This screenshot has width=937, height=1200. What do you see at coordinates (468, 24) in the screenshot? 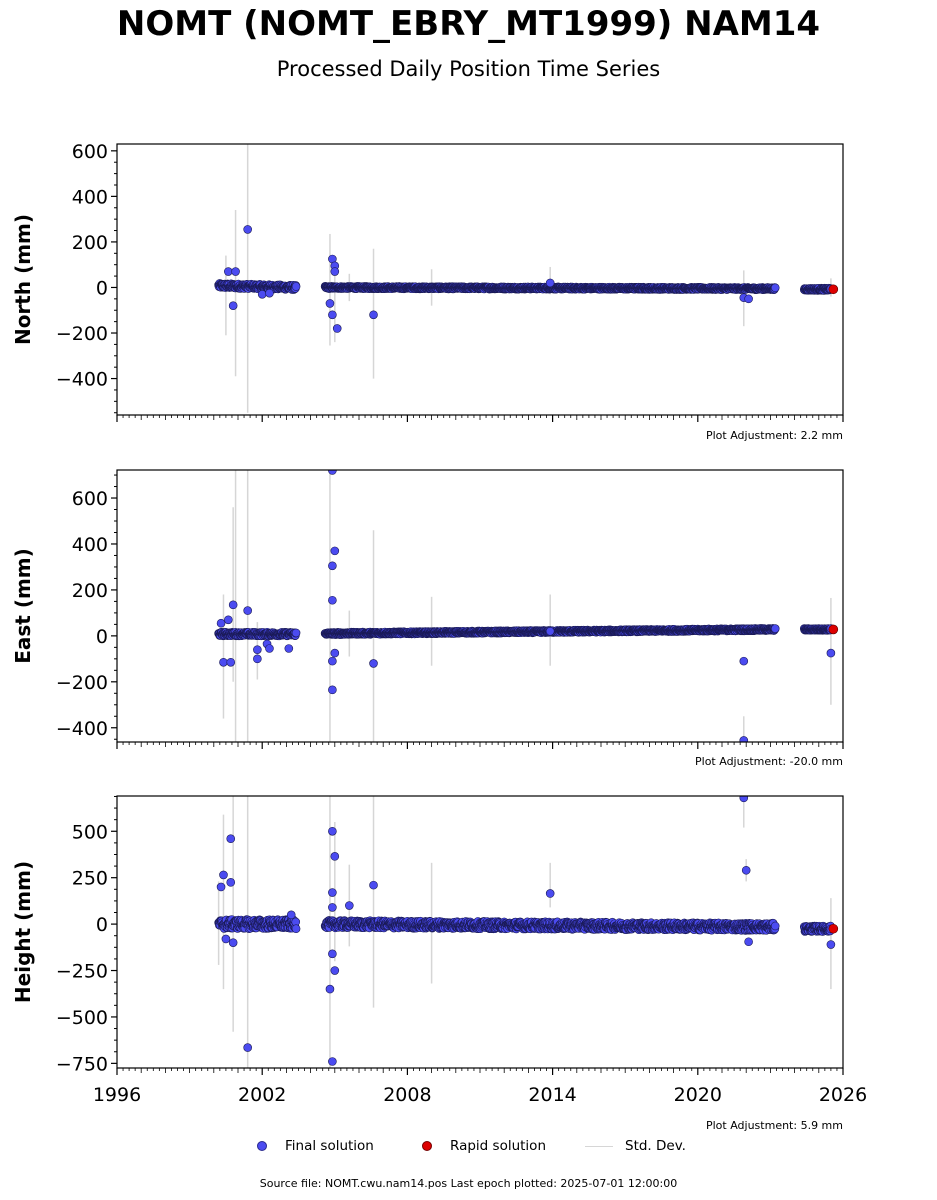
I see `chart-title: NOMT (NOMT_EBRY_MT1999) NAM14` at bounding box center [468, 24].